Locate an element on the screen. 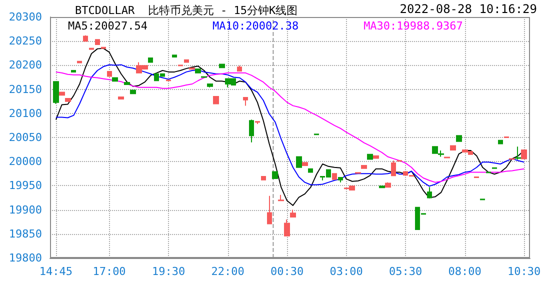  chart-title: BTCDOLLAR 比特币兑美元 - 15分钟K线图 is located at coordinates (186, 10).